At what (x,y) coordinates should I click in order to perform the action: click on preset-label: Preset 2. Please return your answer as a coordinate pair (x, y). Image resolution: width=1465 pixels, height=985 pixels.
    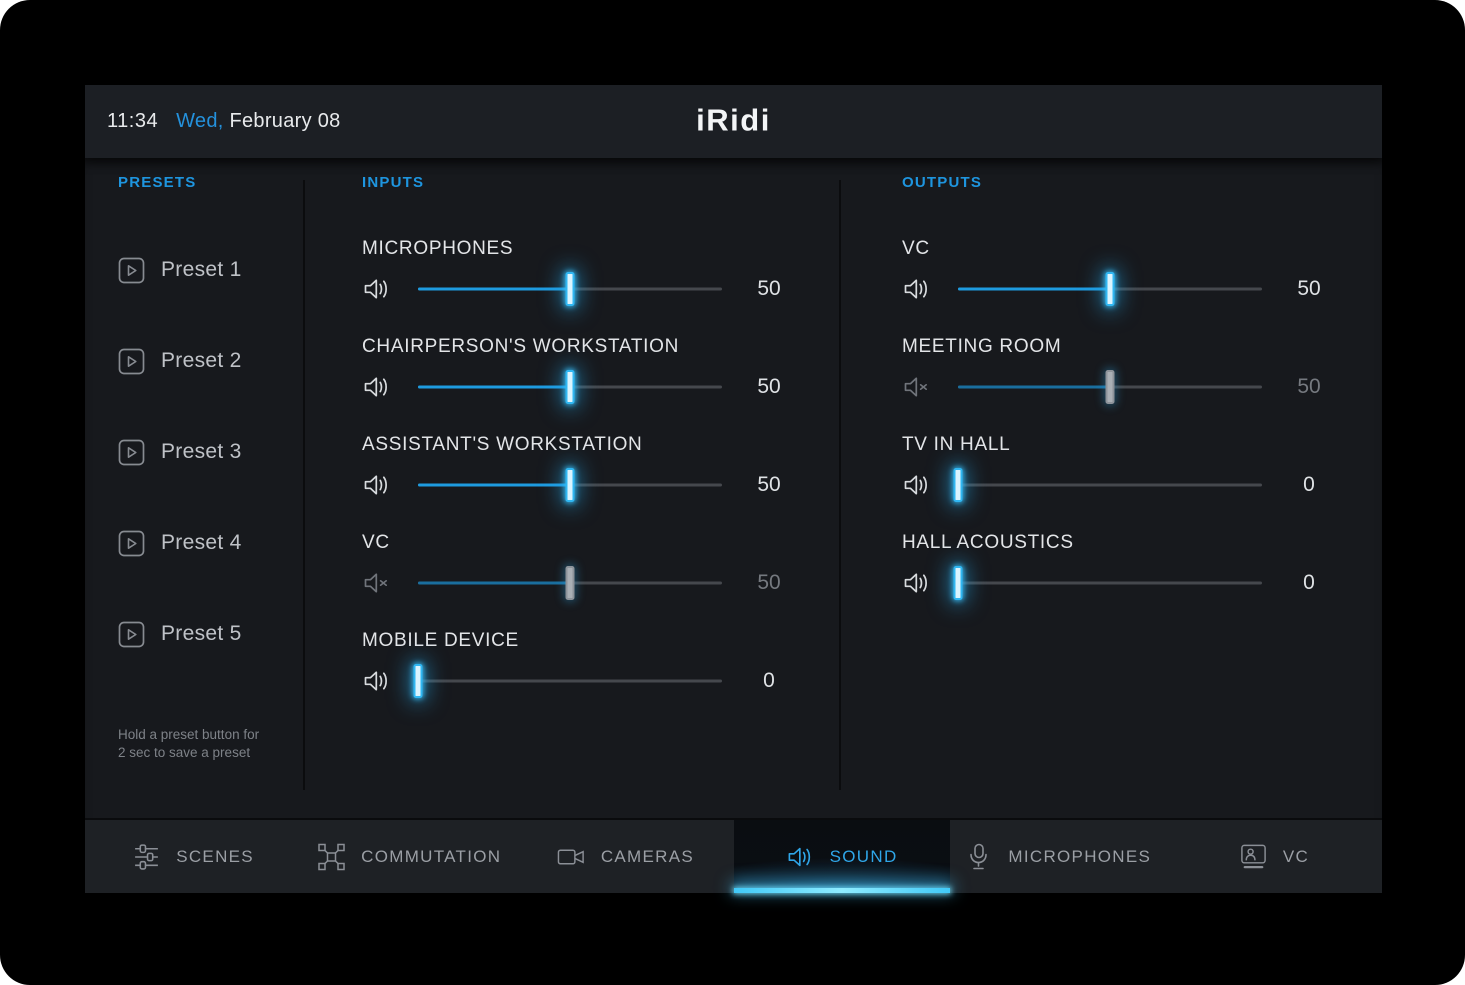
    Looking at the image, I should click on (201, 360).